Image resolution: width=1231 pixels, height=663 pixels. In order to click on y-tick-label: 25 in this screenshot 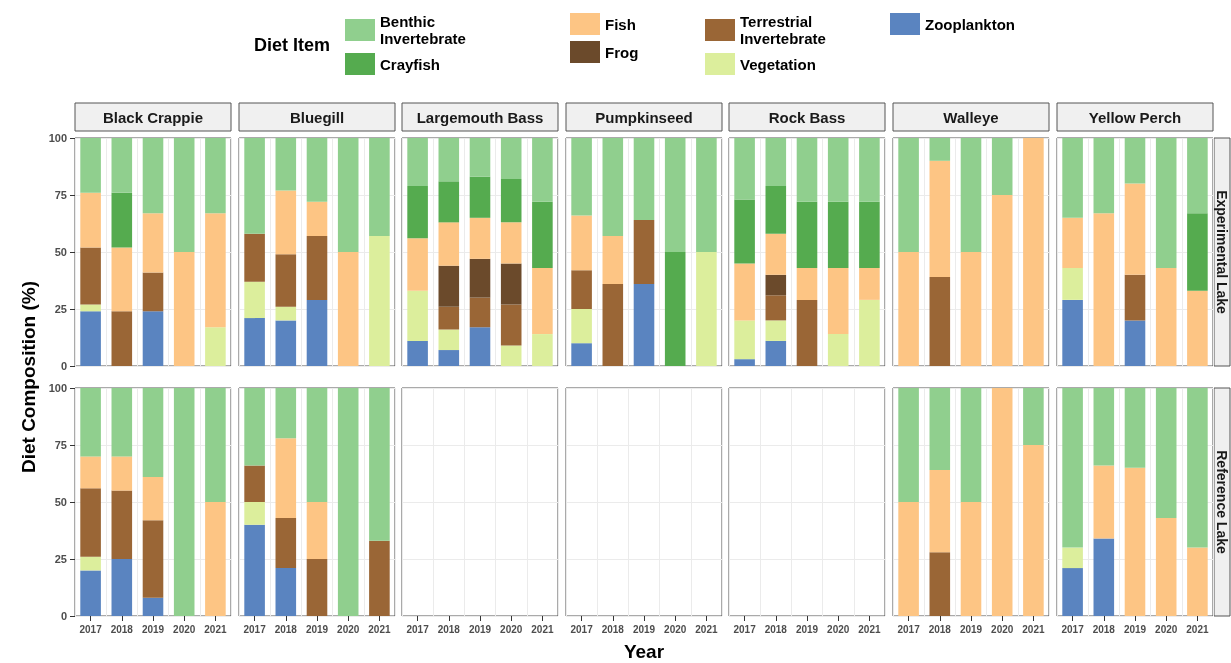, I will do `click(60, 559)`.